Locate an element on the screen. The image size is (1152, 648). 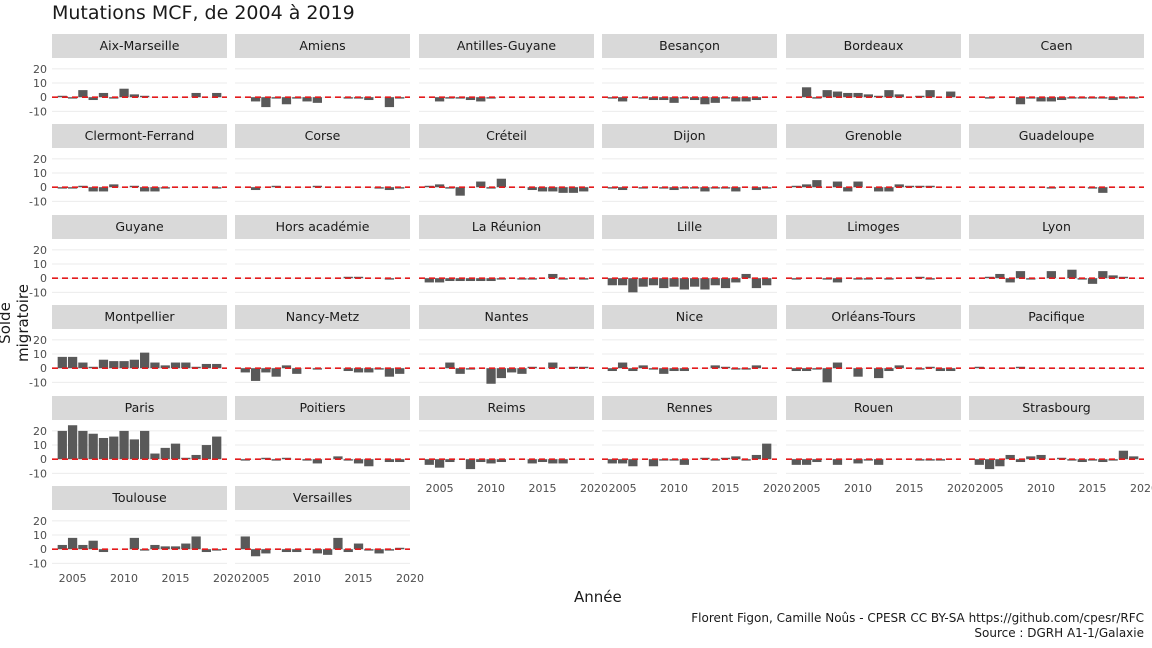
facet-strip-aix-marseille is located at coordinates (139, 46).